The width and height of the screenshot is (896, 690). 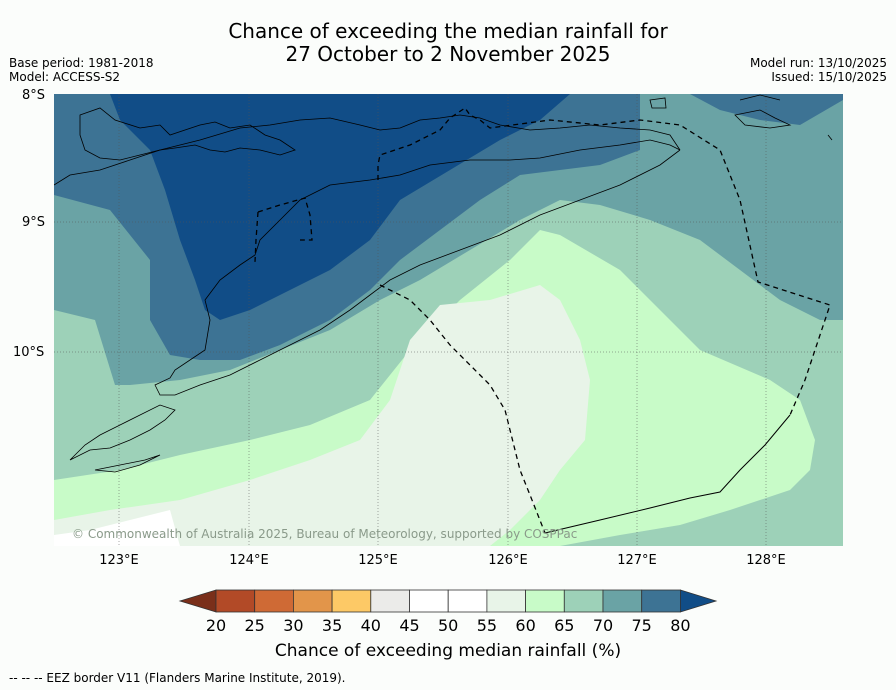 What do you see at coordinates (65, 77) in the screenshot?
I see `model-name: Model: ACCESS-S2` at bounding box center [65, 77].